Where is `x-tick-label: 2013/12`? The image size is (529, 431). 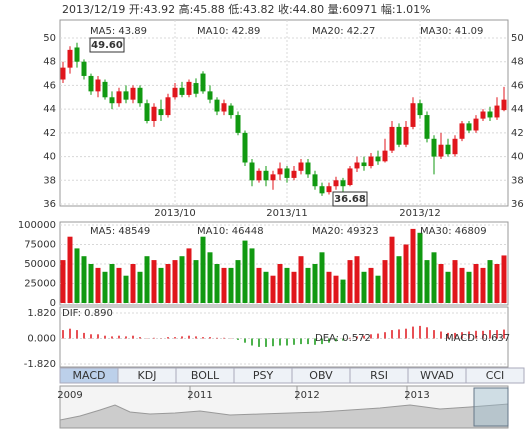
x-tick-label: 2013/12 is located at coordinates (420, 213).